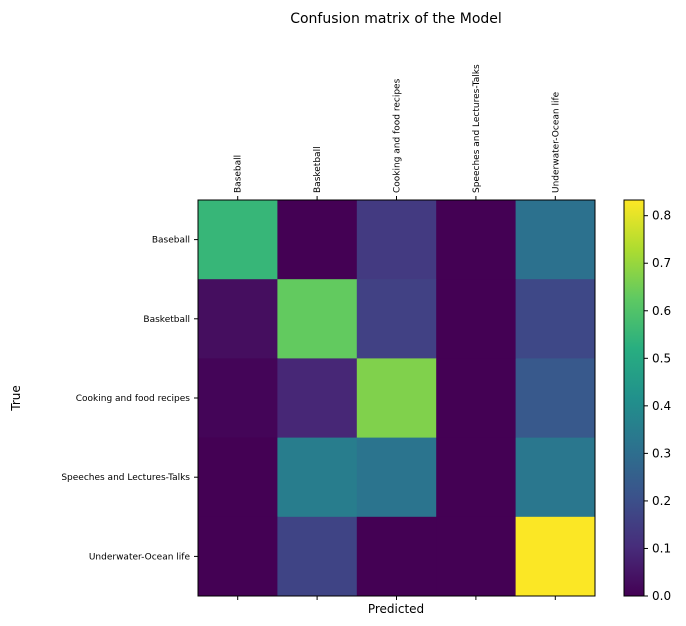 The image size is (686, 626). What do you see at coordinates (661, 311) in the screenshot?
I see `colorbar-tick-label: 0.6` at bounding box center [661, 311].